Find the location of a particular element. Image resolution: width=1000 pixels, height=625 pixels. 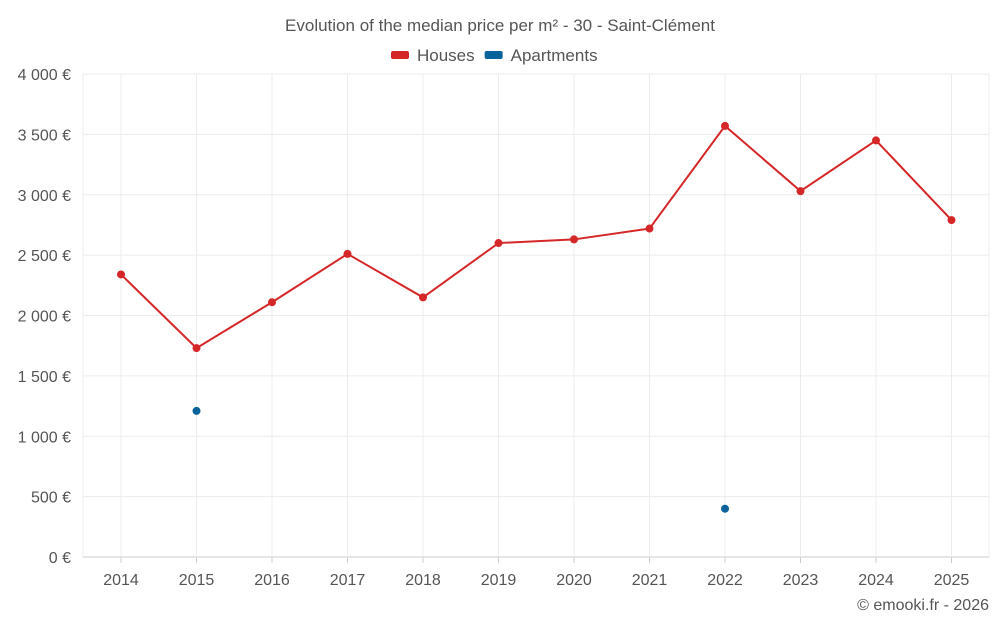

y-tick-label: 2 500 € is located at coordinates (44, 256).